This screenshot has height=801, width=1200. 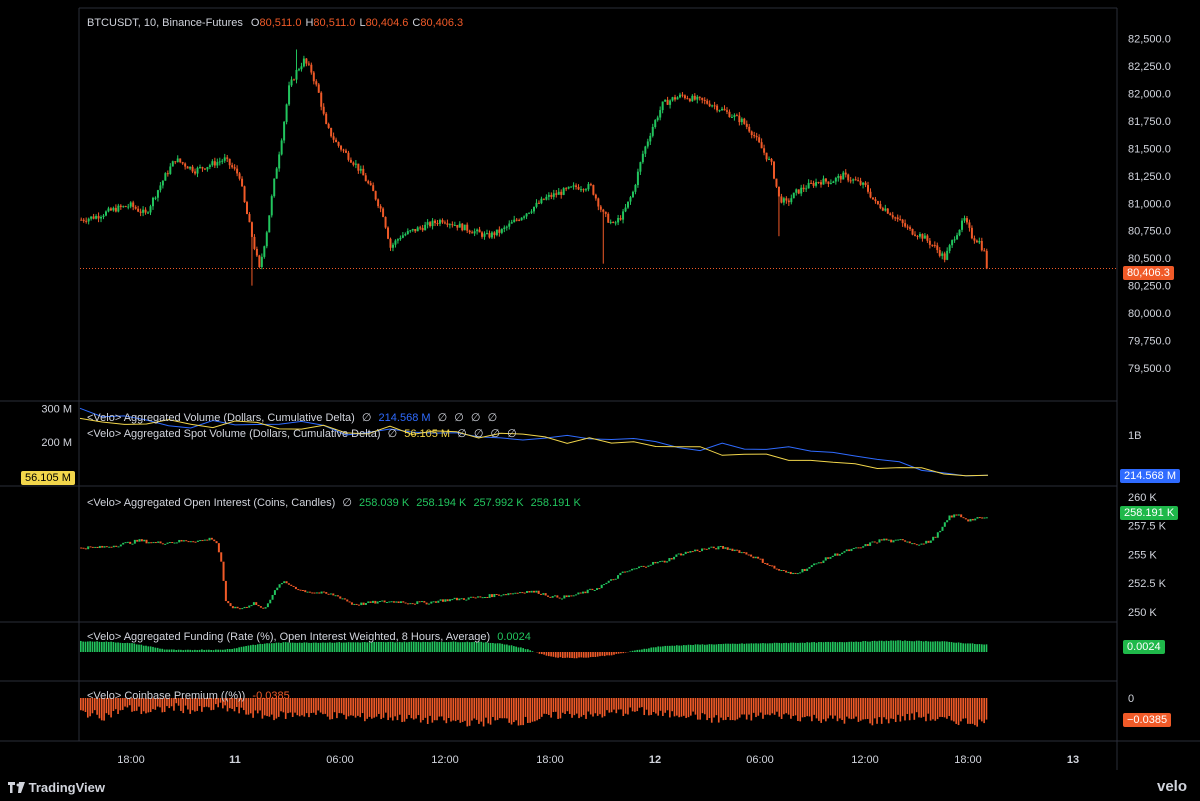 What do you see at coordinates (1149, 94) in the screenshot?
I see `price-axis-tick-label: 82,000.0` at bounding box center [1149, 94].